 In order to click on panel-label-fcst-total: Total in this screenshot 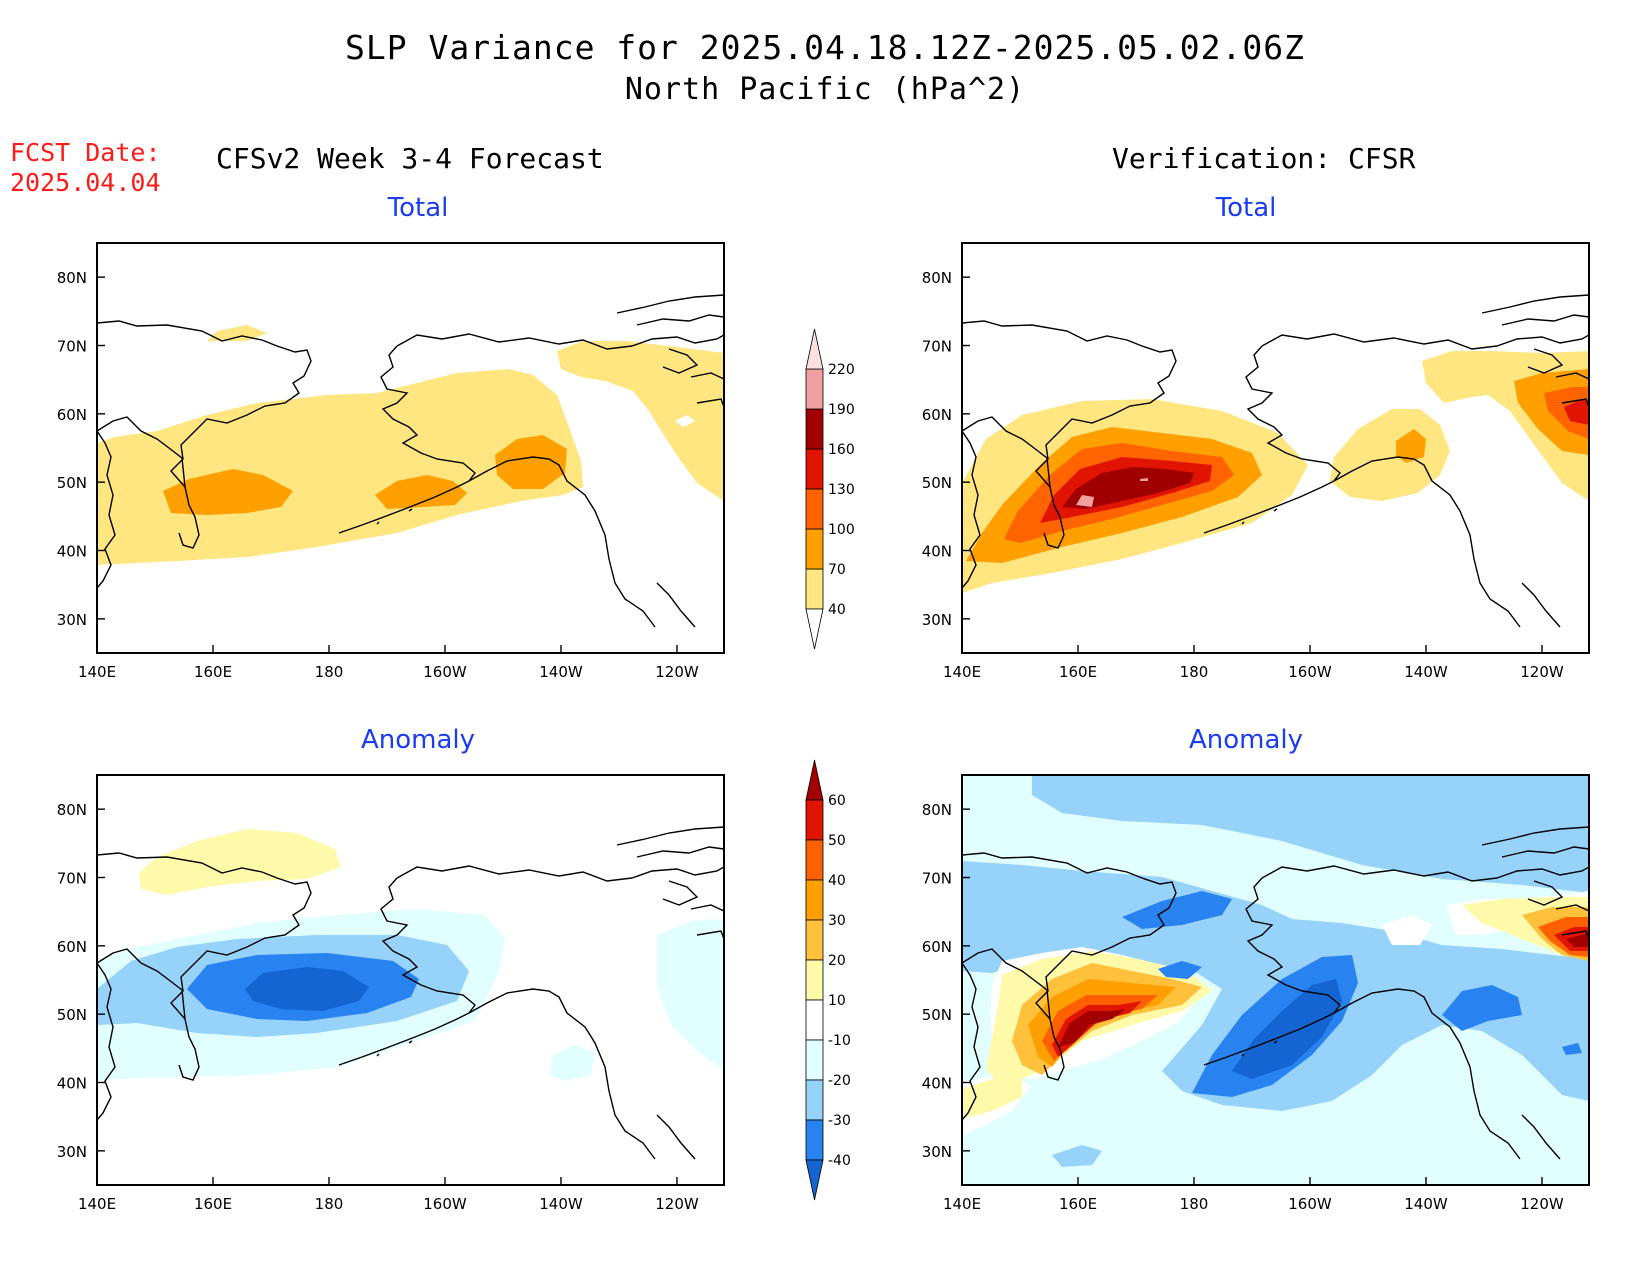, I will do `click(418, 208)`.